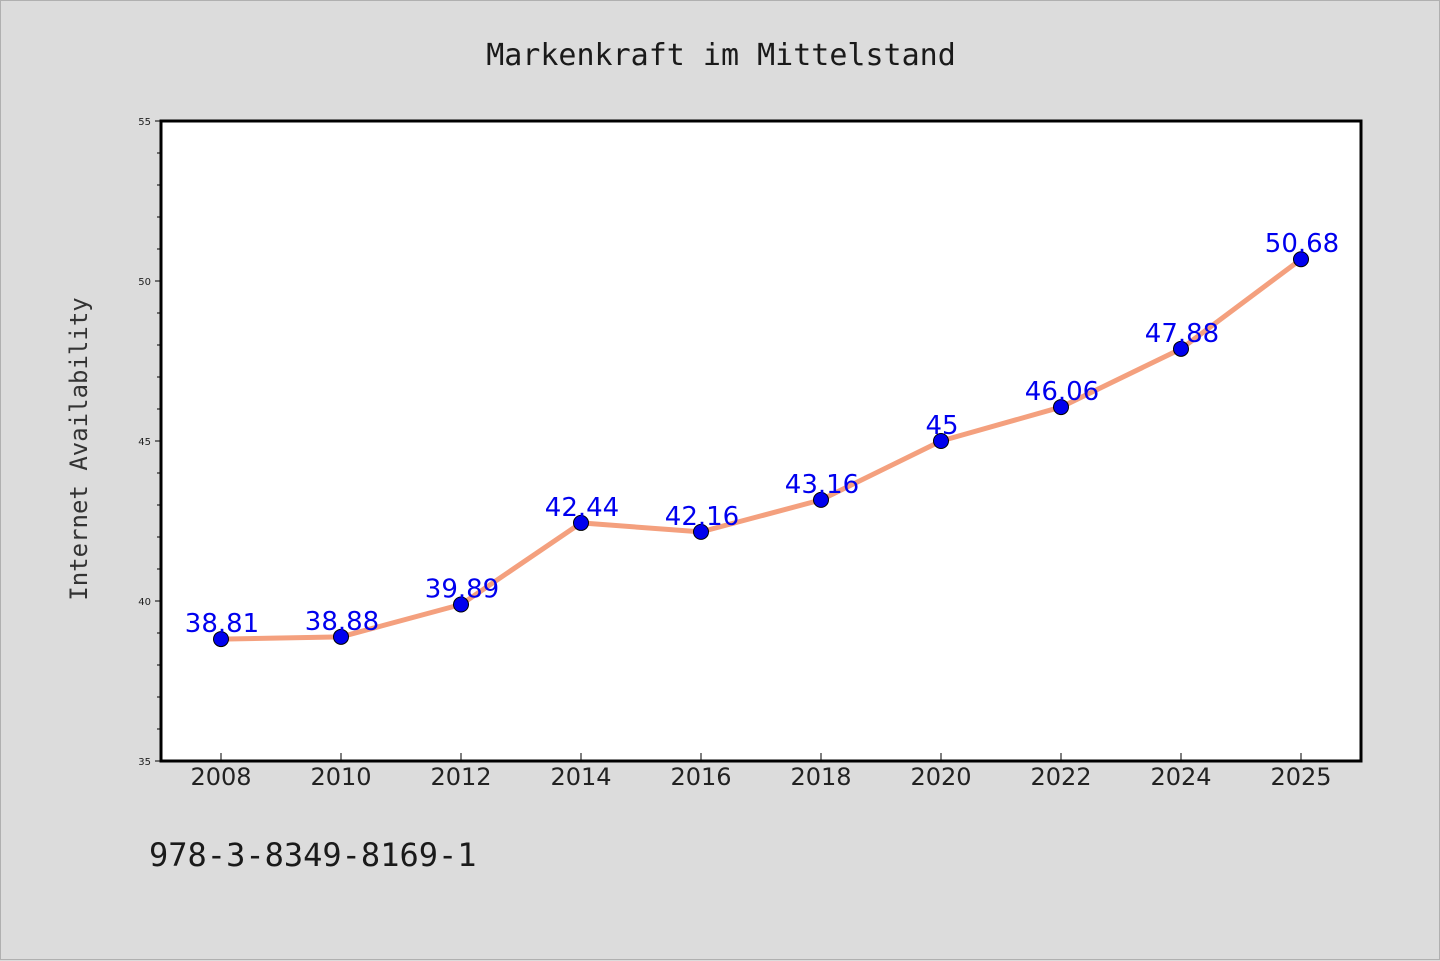  I want to click on data-label: 47.88, so click(1182, 334).